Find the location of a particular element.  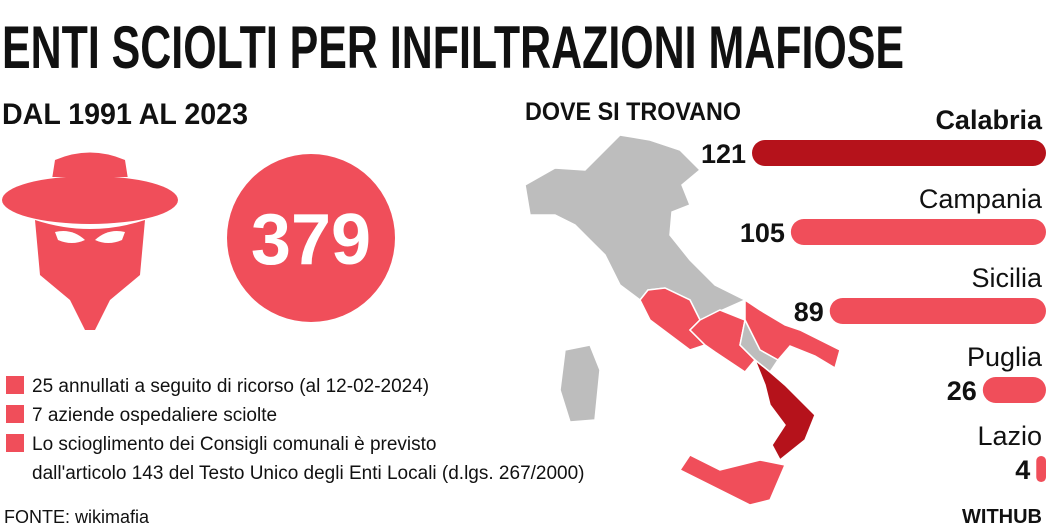

region-label: Campania is located at coordinates (981, 199).